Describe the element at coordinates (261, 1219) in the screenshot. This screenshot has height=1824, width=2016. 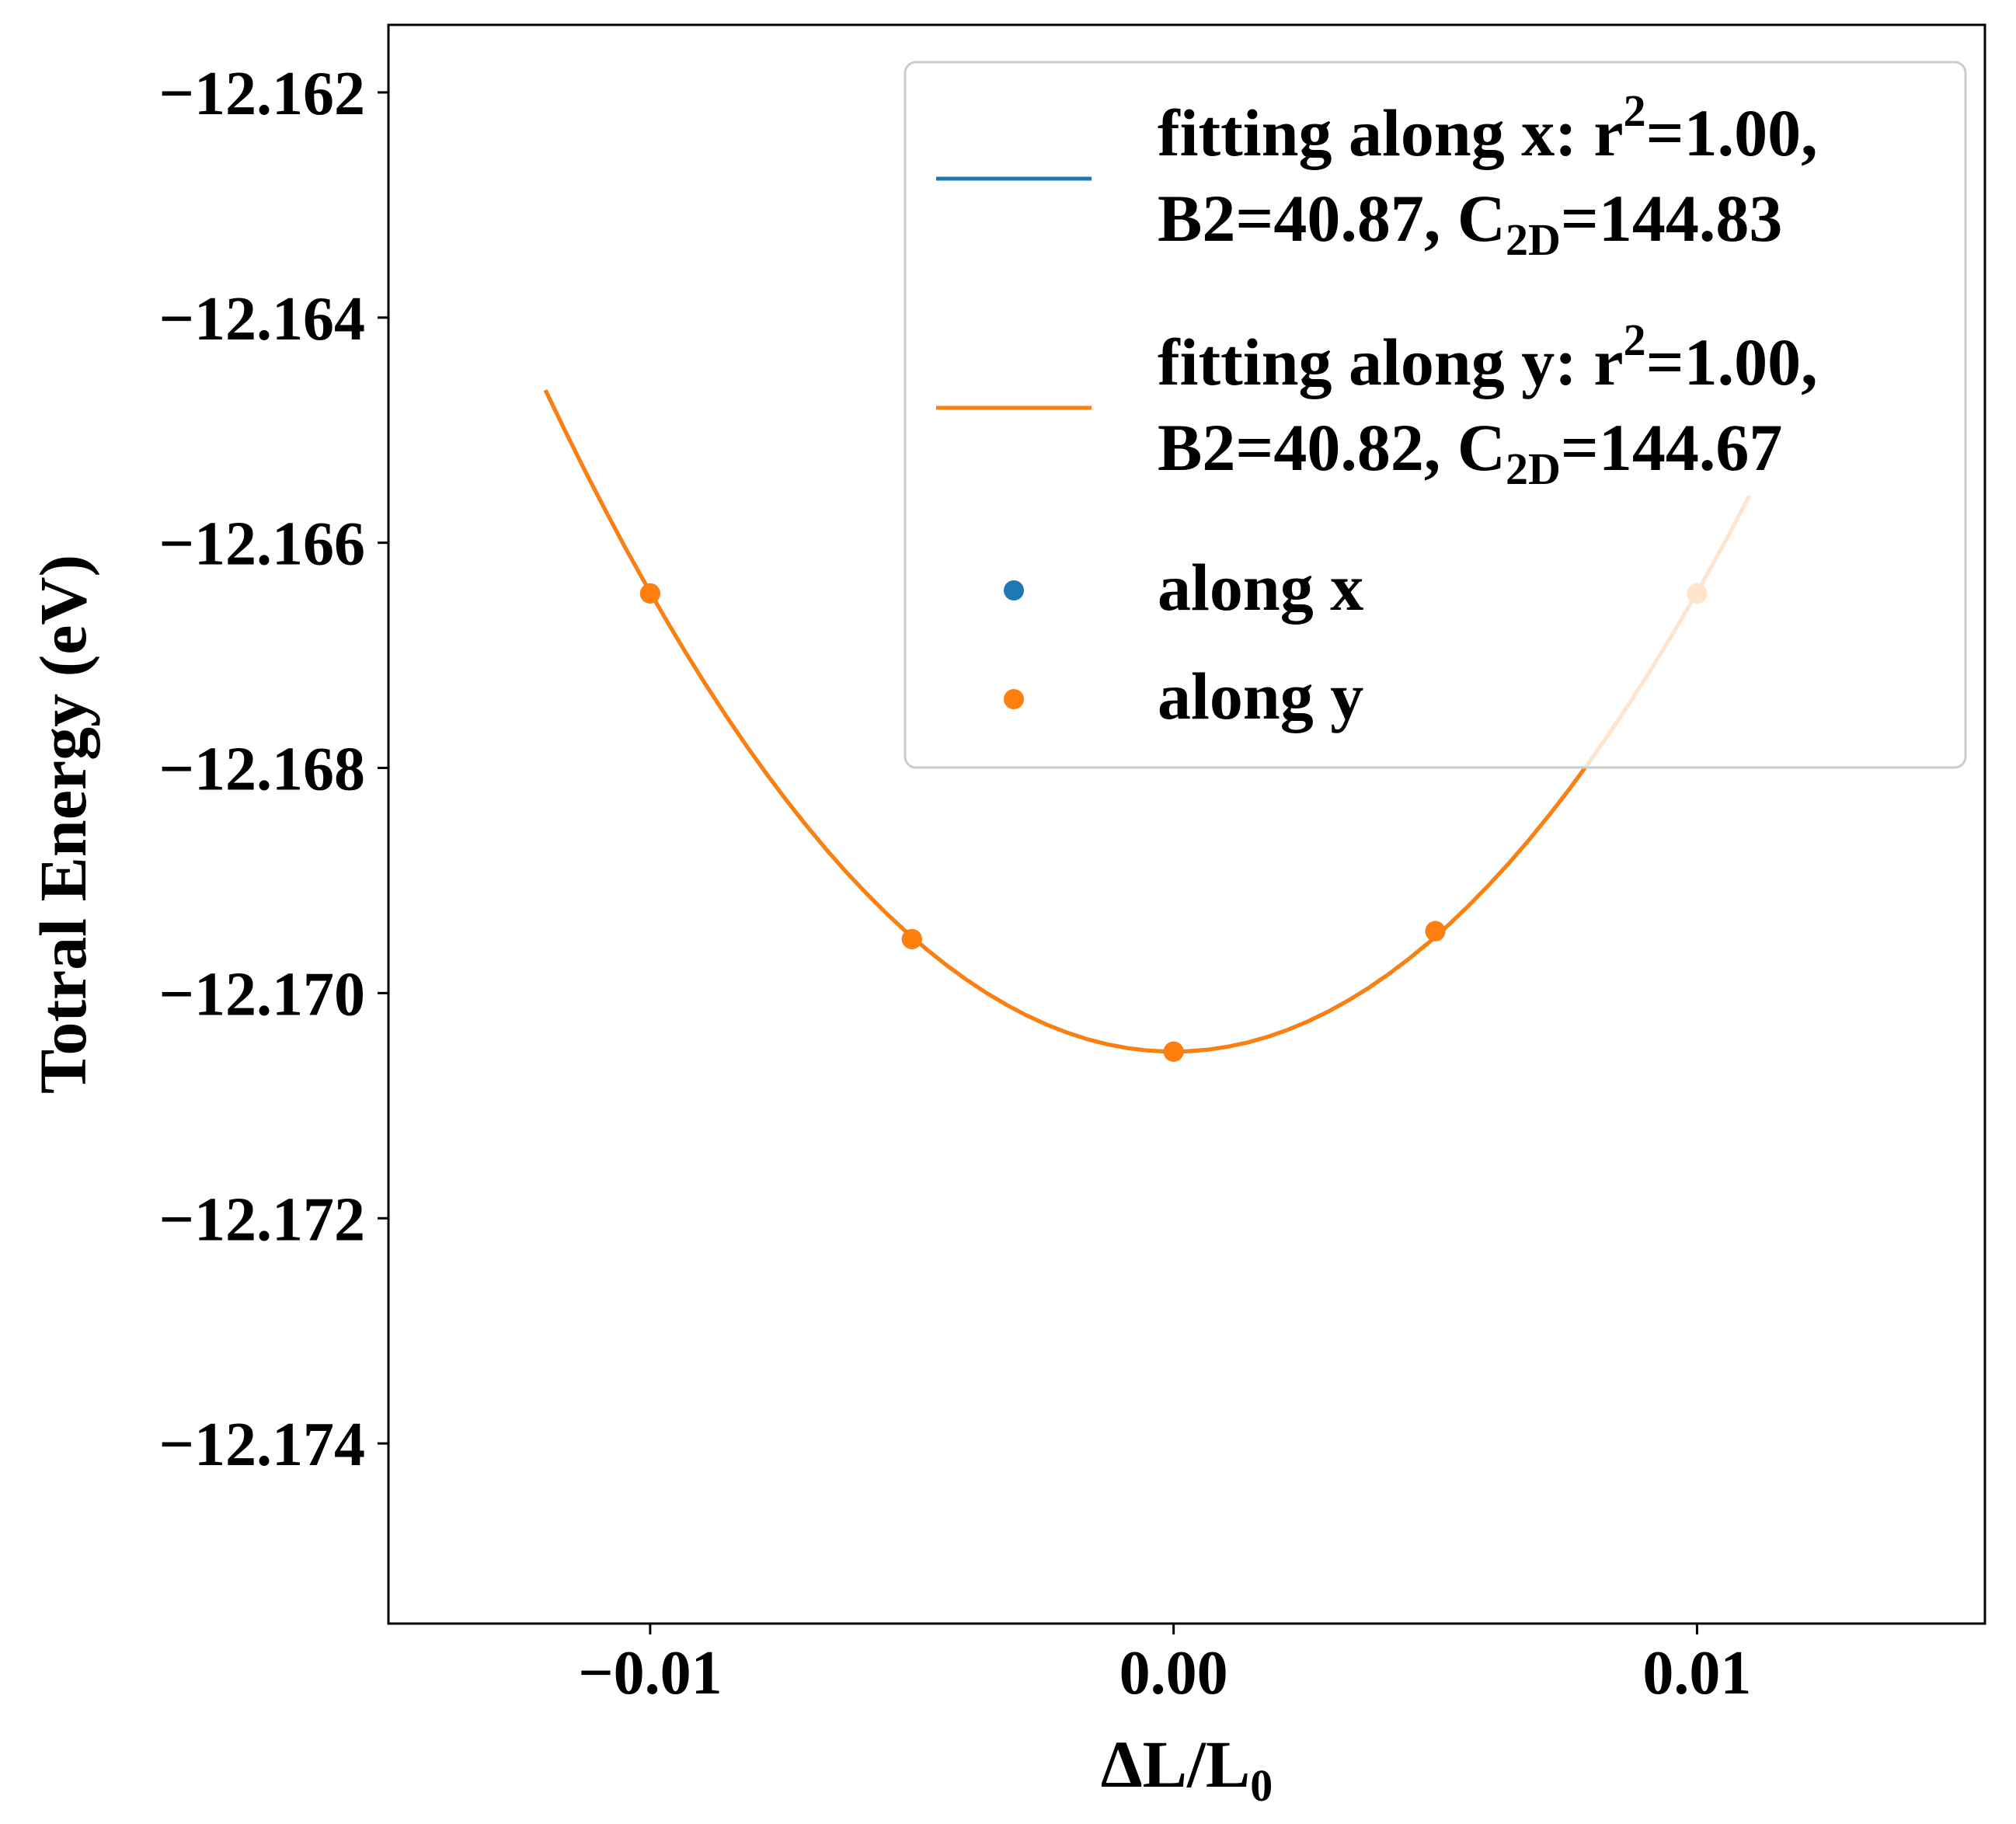
I see `y-tick-label: −12.172` at that location.